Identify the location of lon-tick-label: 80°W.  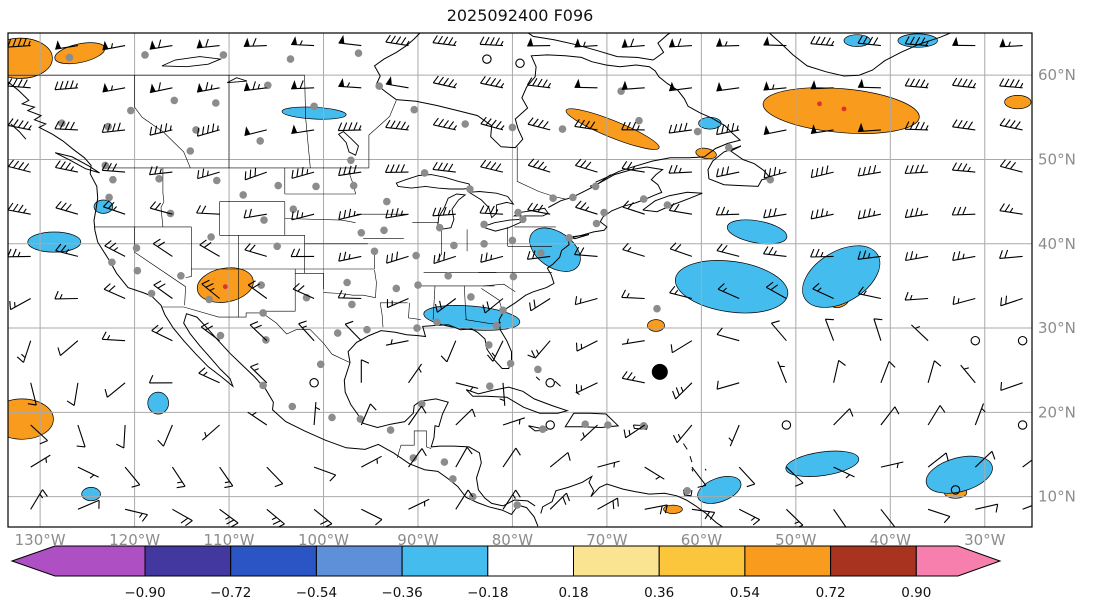
(513, 540).